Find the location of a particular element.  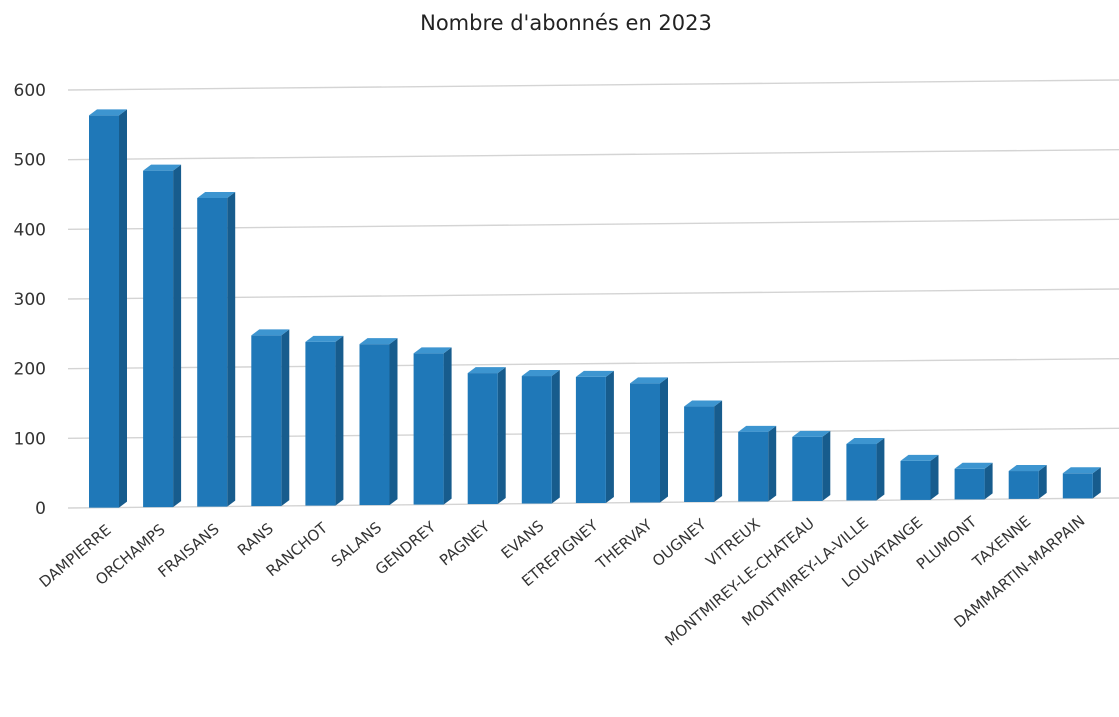

bar-pagney is located at coordinates (486, 436).